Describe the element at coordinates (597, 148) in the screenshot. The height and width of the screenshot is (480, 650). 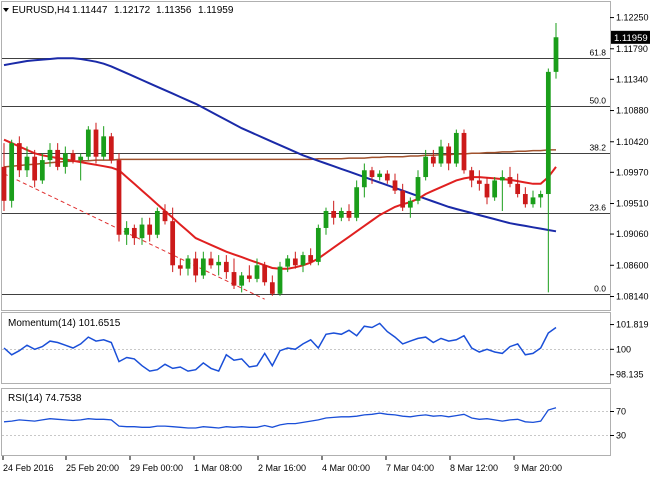
I see `fib-label-2: 38.2` at that location.